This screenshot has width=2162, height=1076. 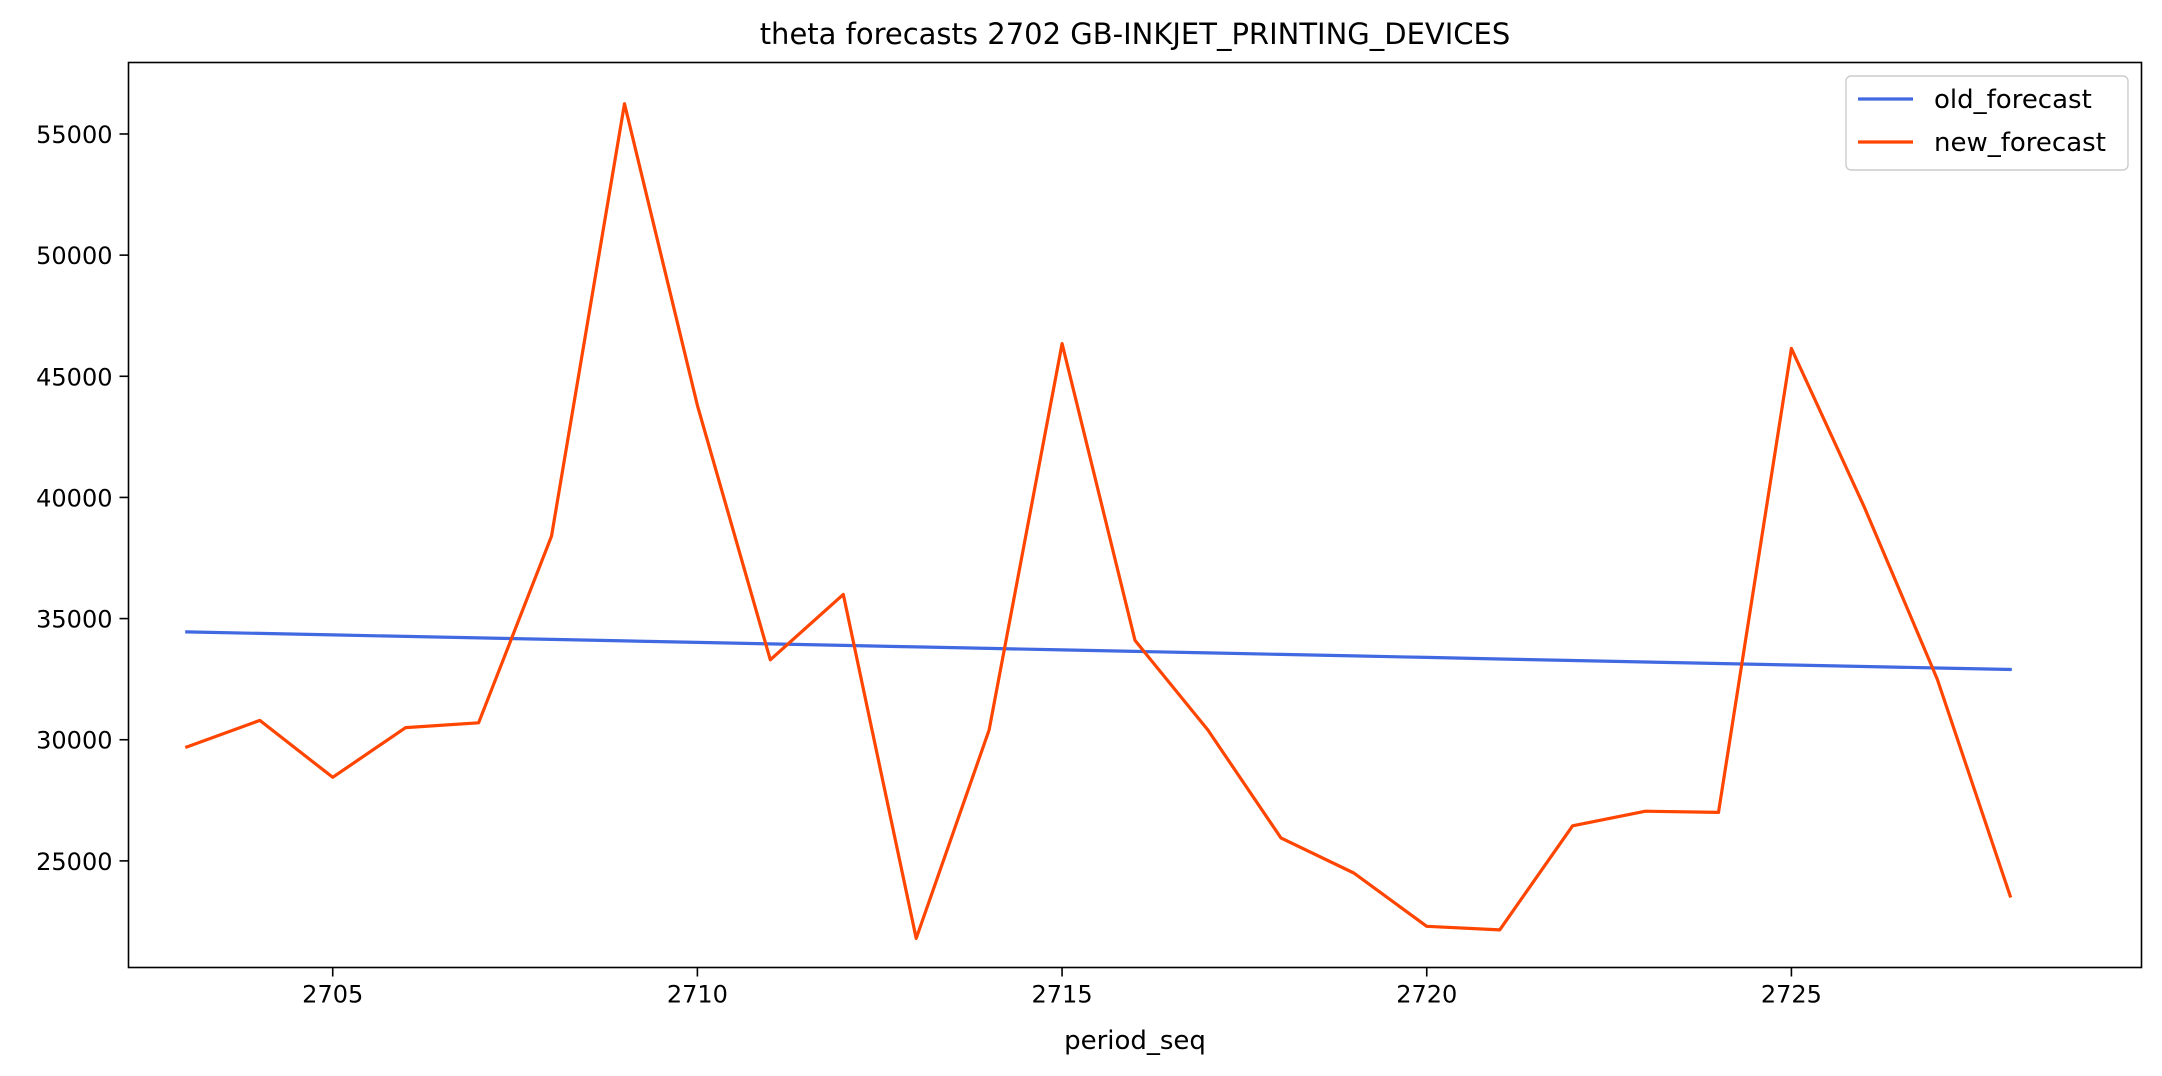 I want to click on y-tick-label: 50000, so click(x=74, y=256).